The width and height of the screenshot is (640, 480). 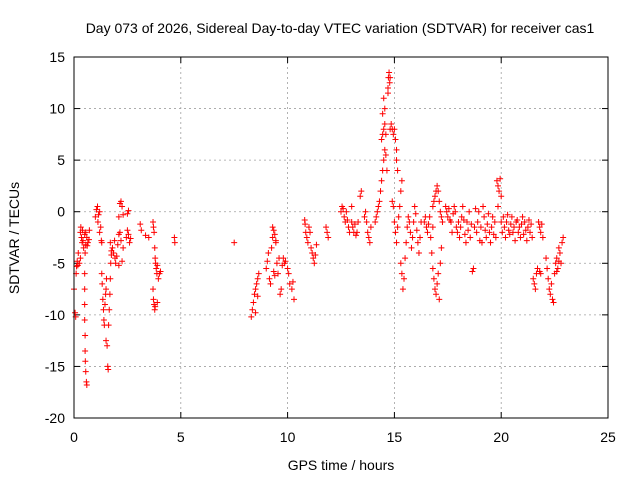 What do you see at coordinates (181, 437) in the screenshot?
I see `x-tick-label: 5` at bounding box center [181, 437].